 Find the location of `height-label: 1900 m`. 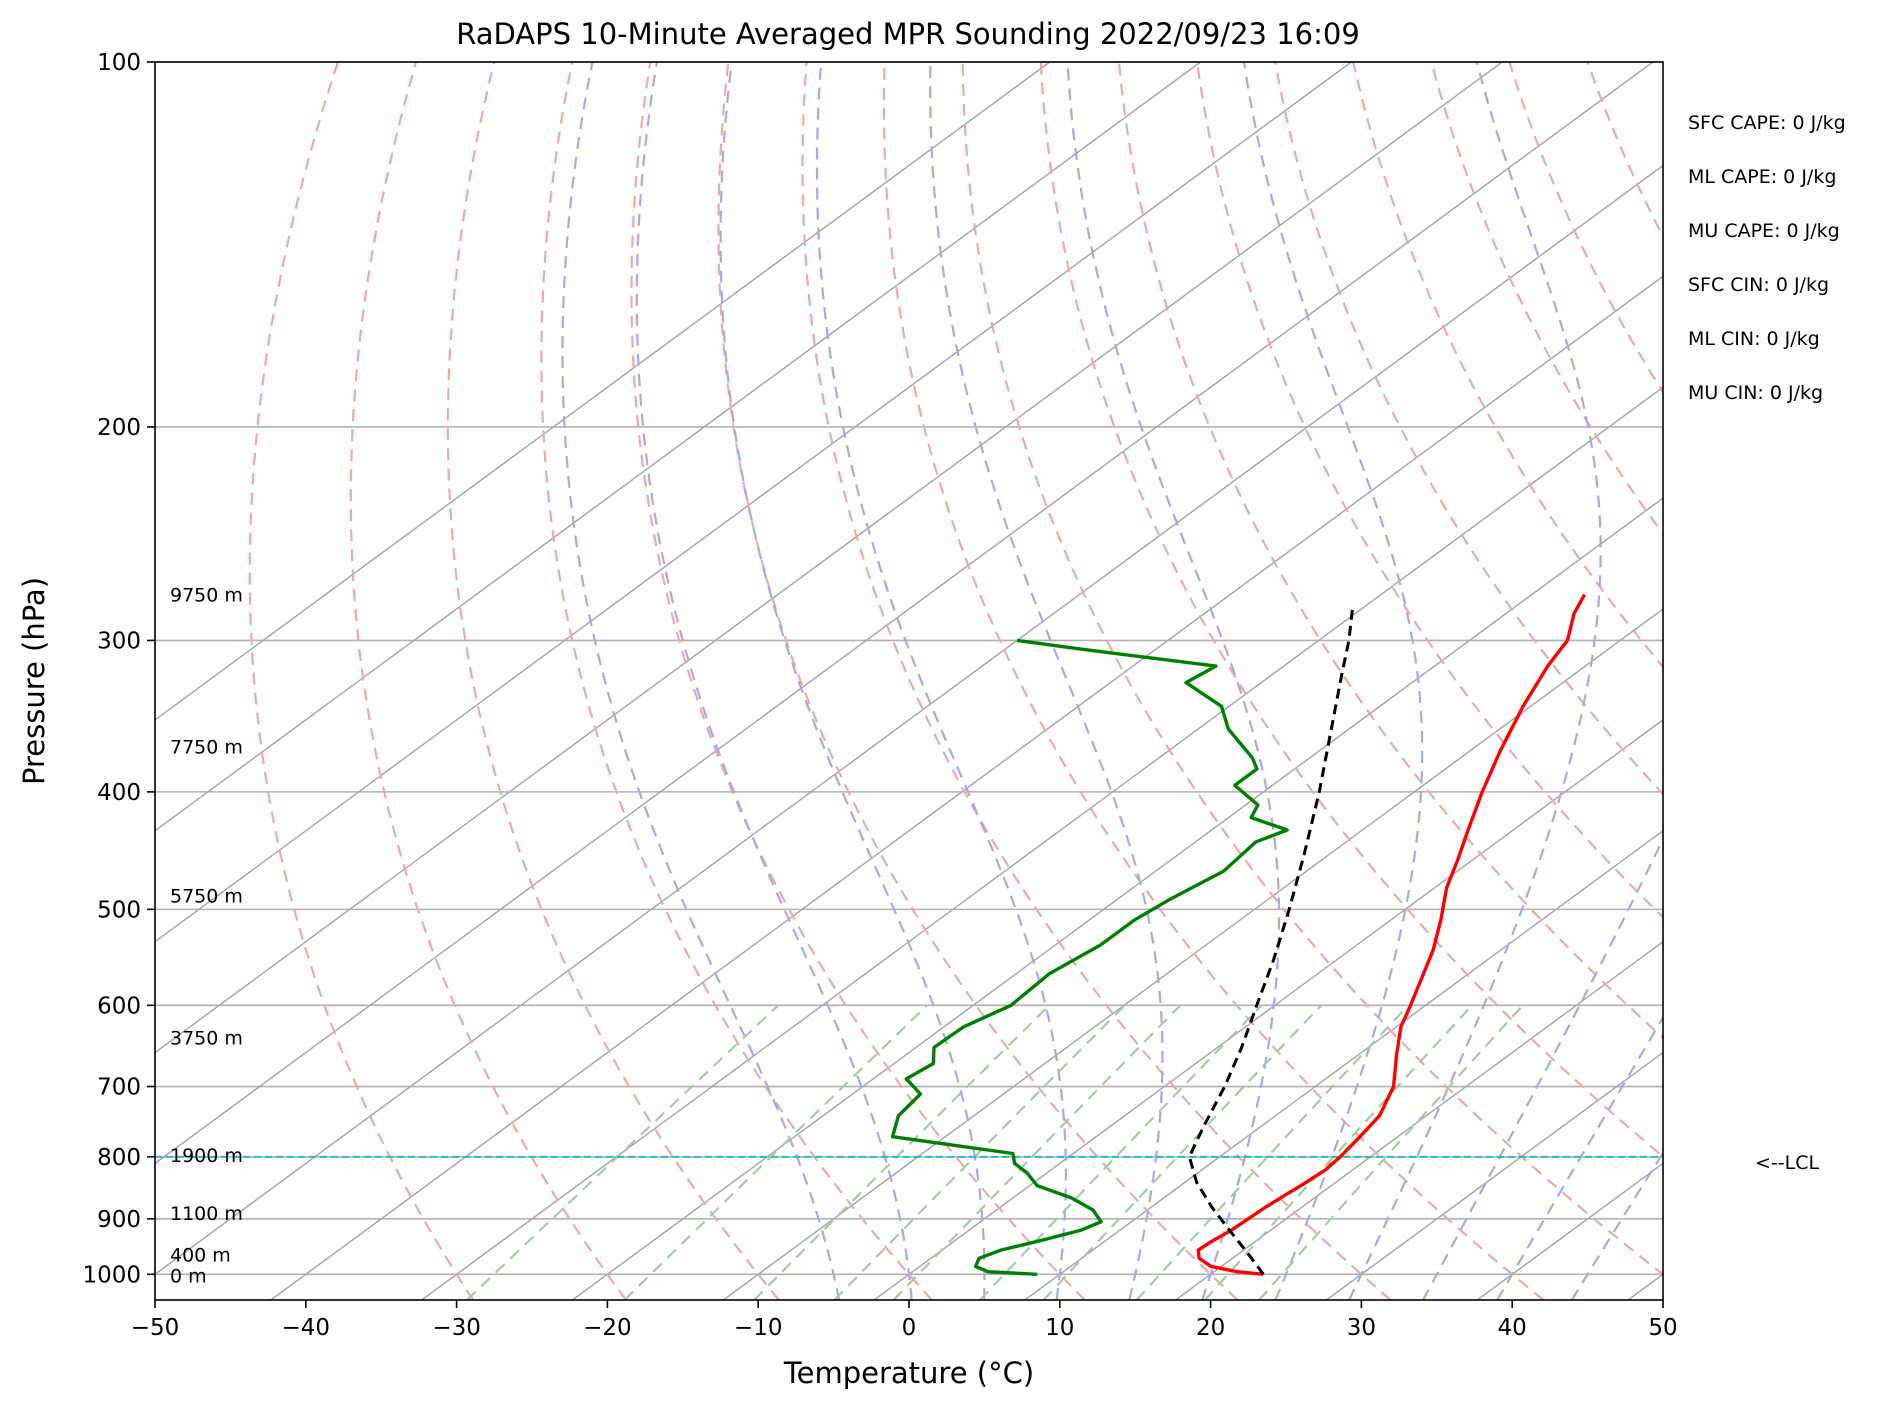

height-label: 1900 m is located at coordinates (206, 1156).